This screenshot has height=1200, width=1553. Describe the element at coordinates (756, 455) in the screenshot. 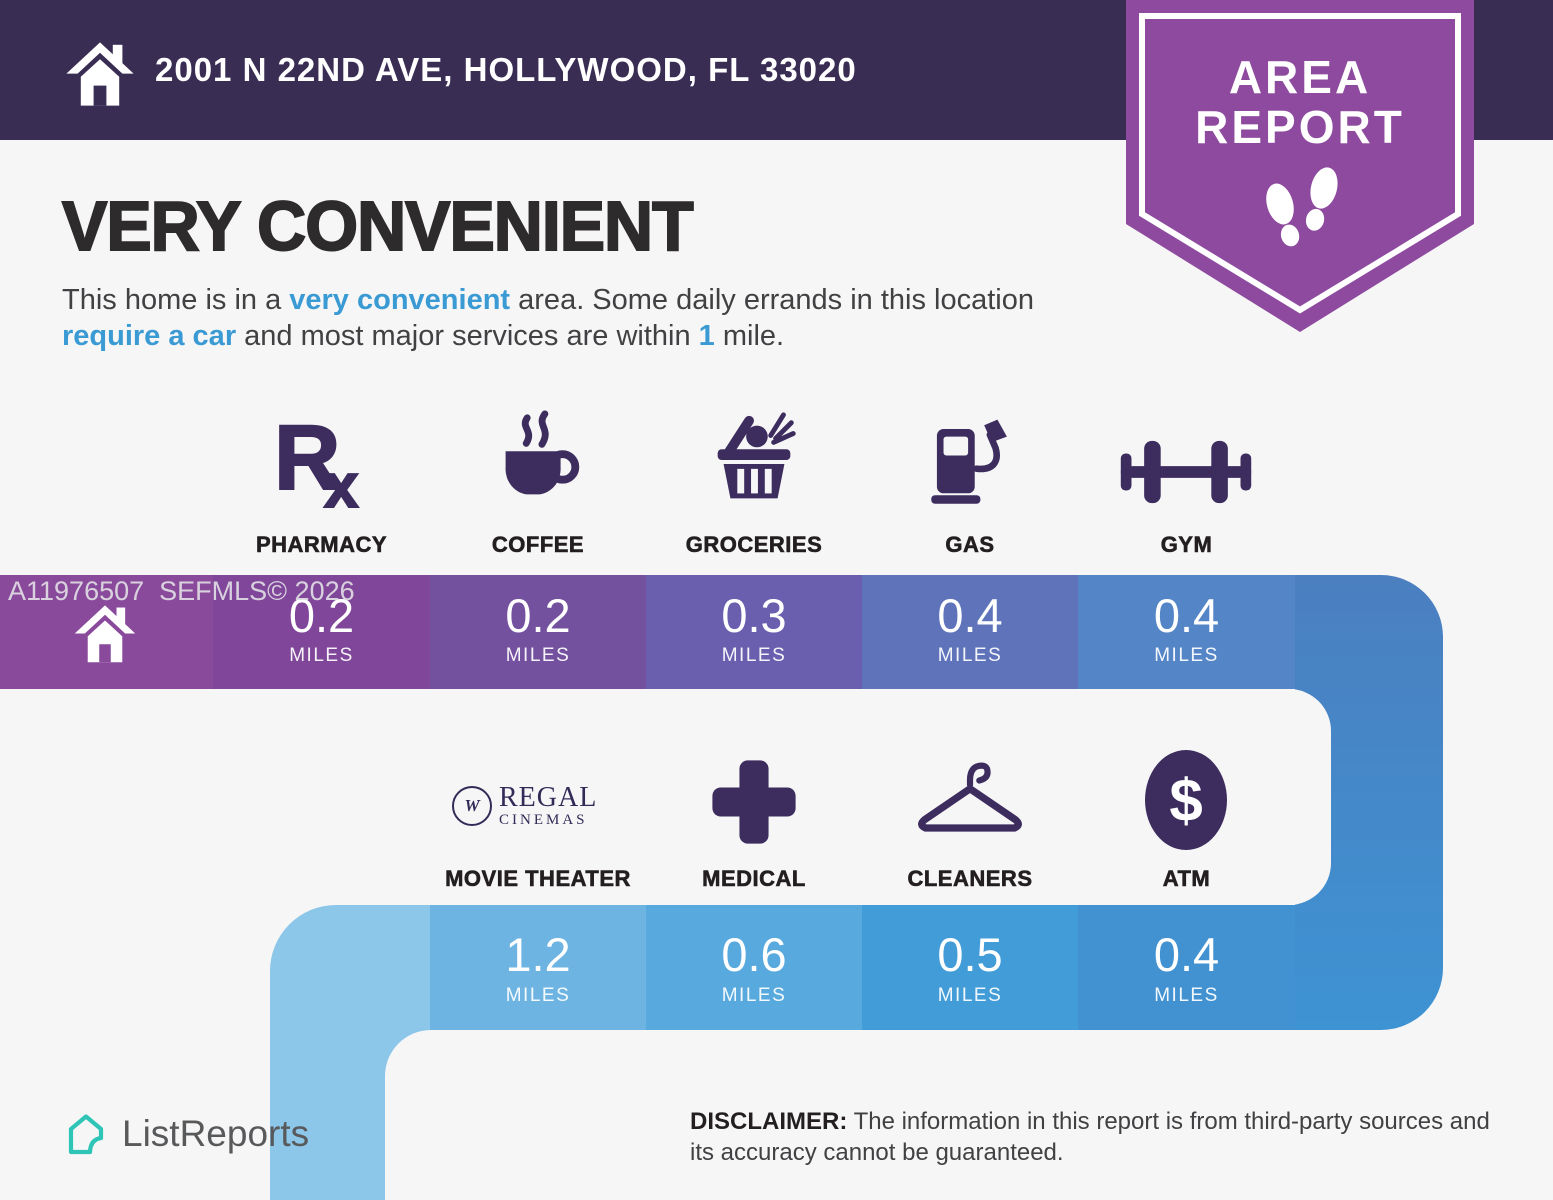

I see `groceries-icon` at that location.